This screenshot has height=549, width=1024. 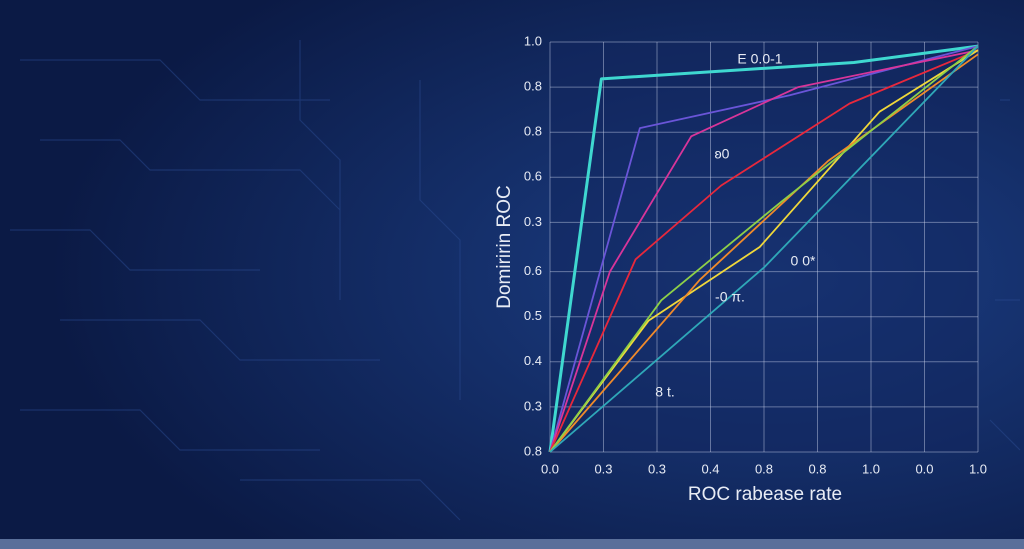 What do you see at coordinates (765, 494) in the screenshot?
I see `x-axis-label: ROC rabease rate` at bounding box center [765, 494].